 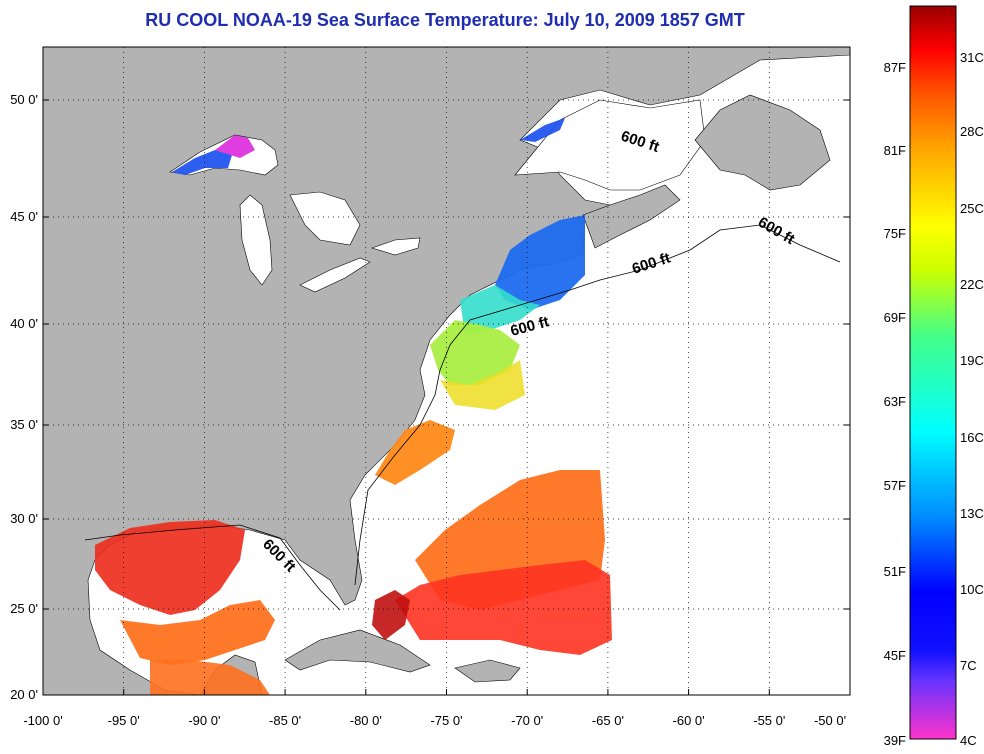 What do you see at coordinates (540, 262) in the screenshot?
I see `sst-gulf-of-maine` at bounding box center [540, 262].